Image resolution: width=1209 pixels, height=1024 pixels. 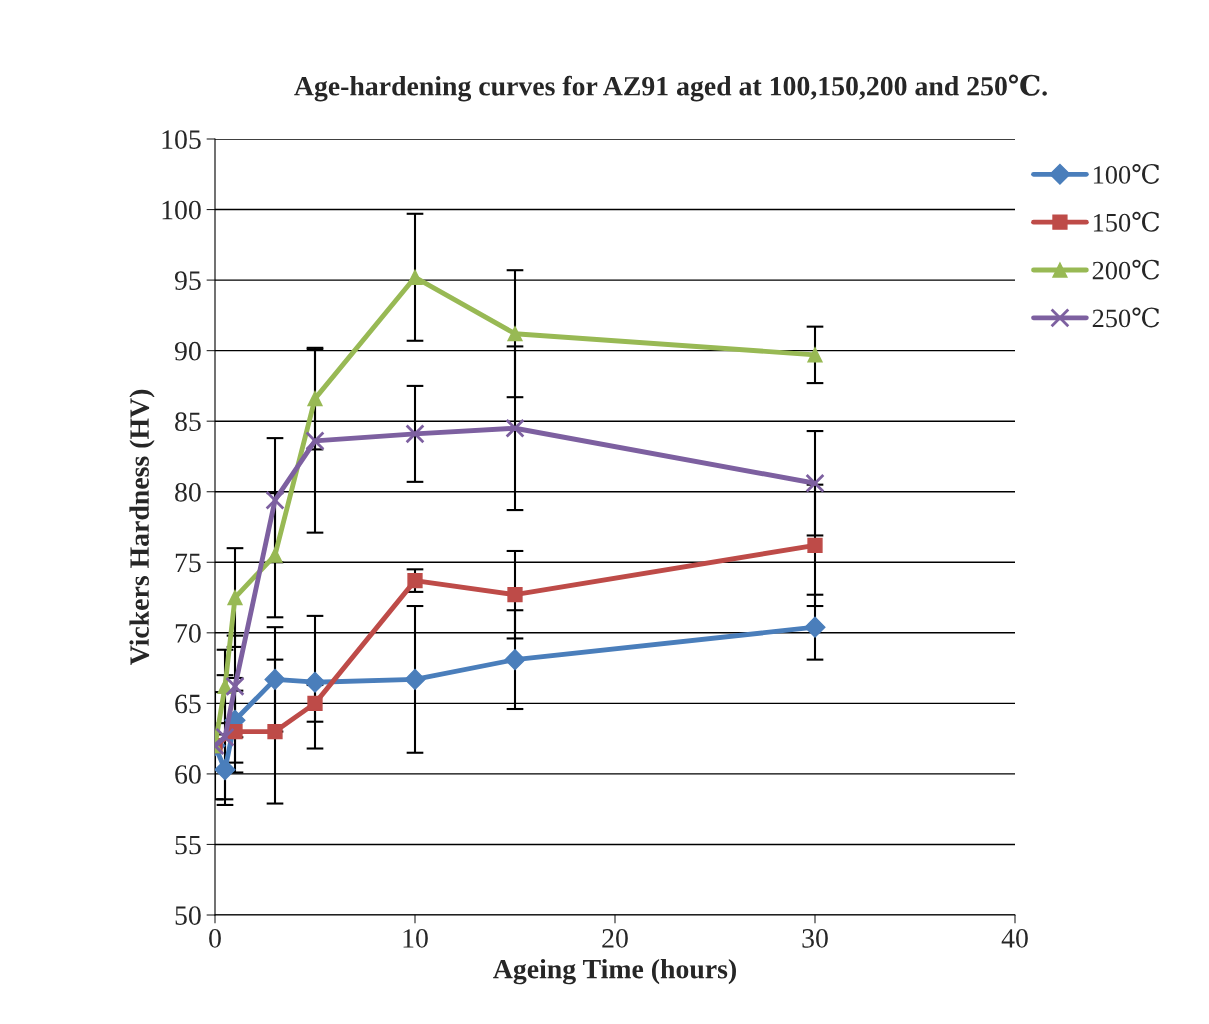 I want to click on y-tick-label: 100, so click(x=181, y=210).